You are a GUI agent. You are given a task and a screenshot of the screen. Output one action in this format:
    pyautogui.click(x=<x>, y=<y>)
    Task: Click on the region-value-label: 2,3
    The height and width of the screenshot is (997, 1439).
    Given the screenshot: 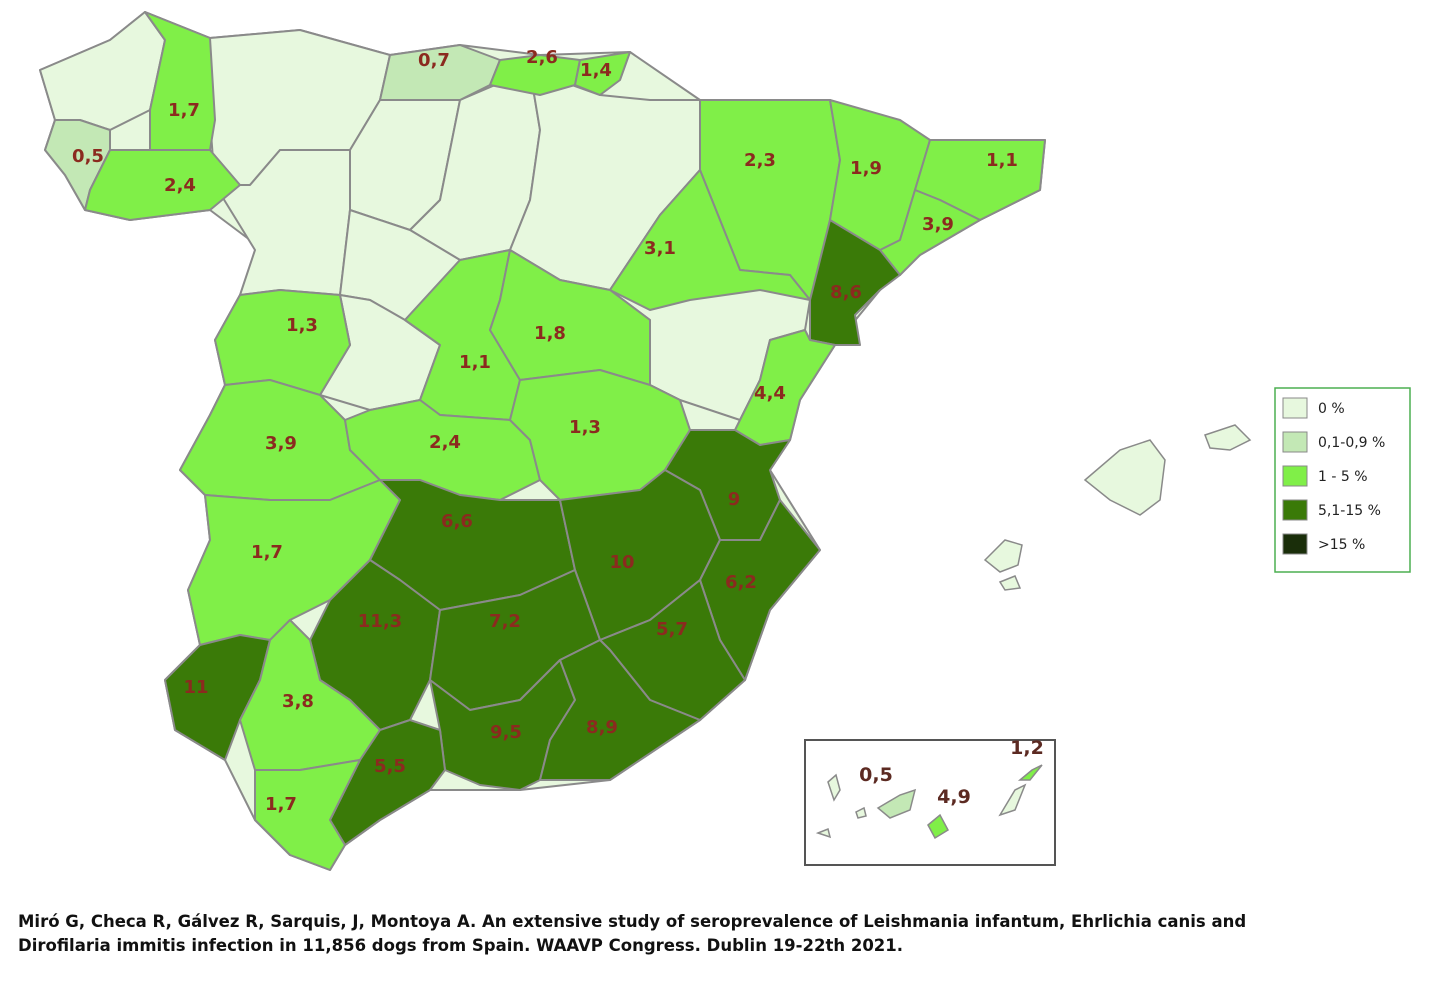 What is the action you would take?
    pyautogui.click(x=760, y=160)
    